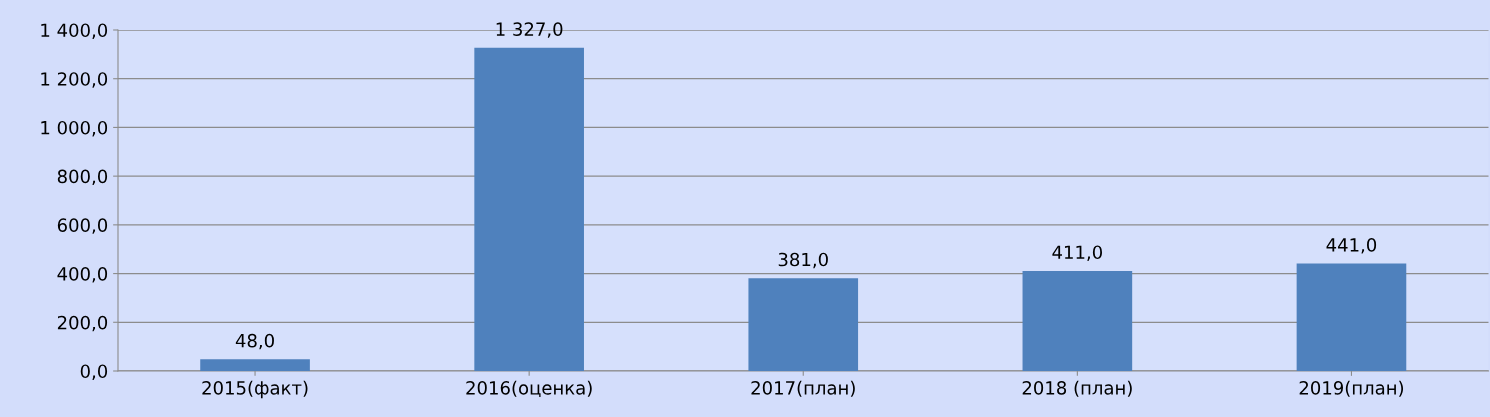  Describe the element at coordinates (254, 341) in the screenshot. I see `data-label: 48,0` at that location.